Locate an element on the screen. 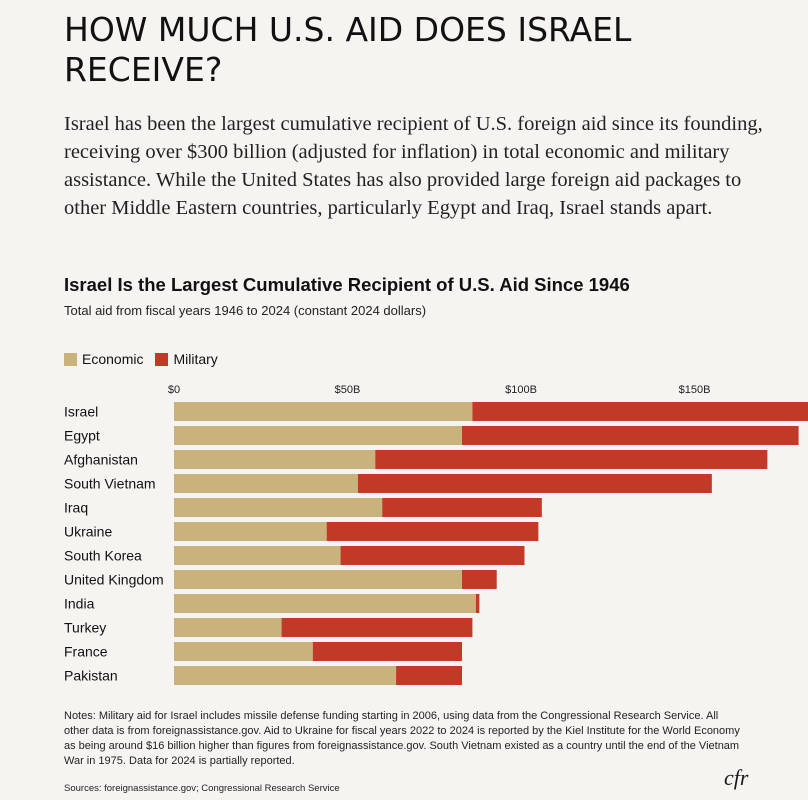 This screenshot has height=800, width=808. bar-military-turkey is located at coordinates (377, 627).